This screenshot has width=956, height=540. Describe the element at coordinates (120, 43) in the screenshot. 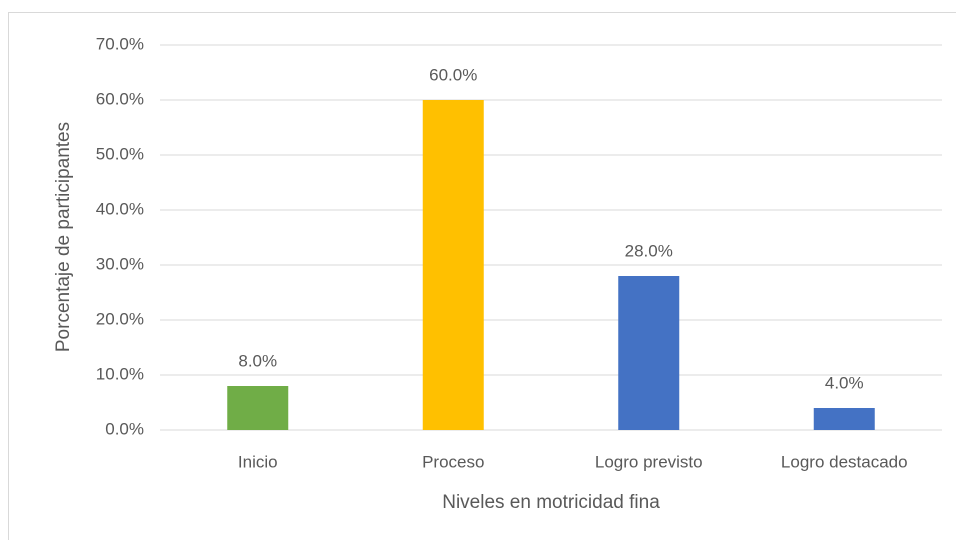

I see `y-tick-label: 70.0%` at that location.